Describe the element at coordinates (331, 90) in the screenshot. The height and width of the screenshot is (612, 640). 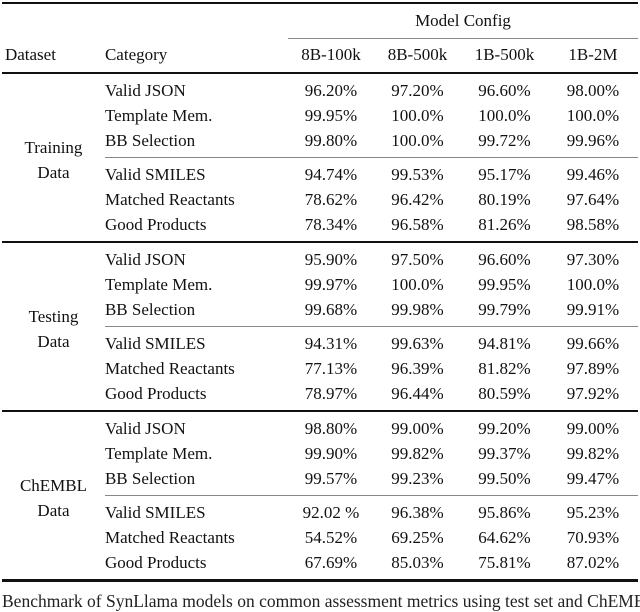
I see `value-cell: 96.20%` at that location.